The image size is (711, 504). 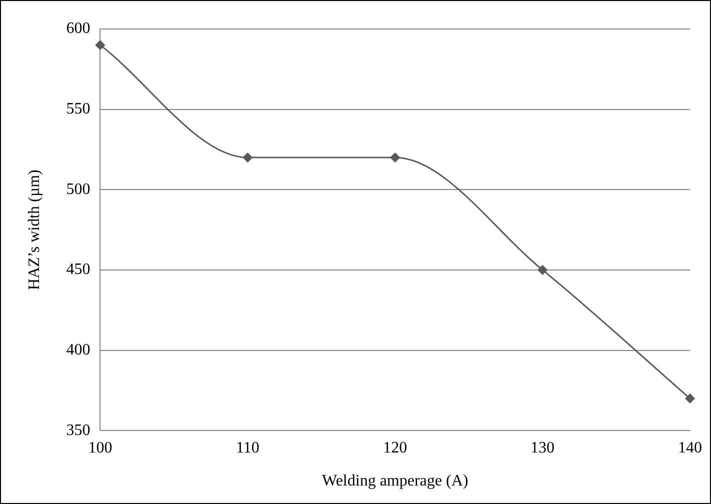 I want to click on y-tick-label: 600, so click(x=78, y=29).